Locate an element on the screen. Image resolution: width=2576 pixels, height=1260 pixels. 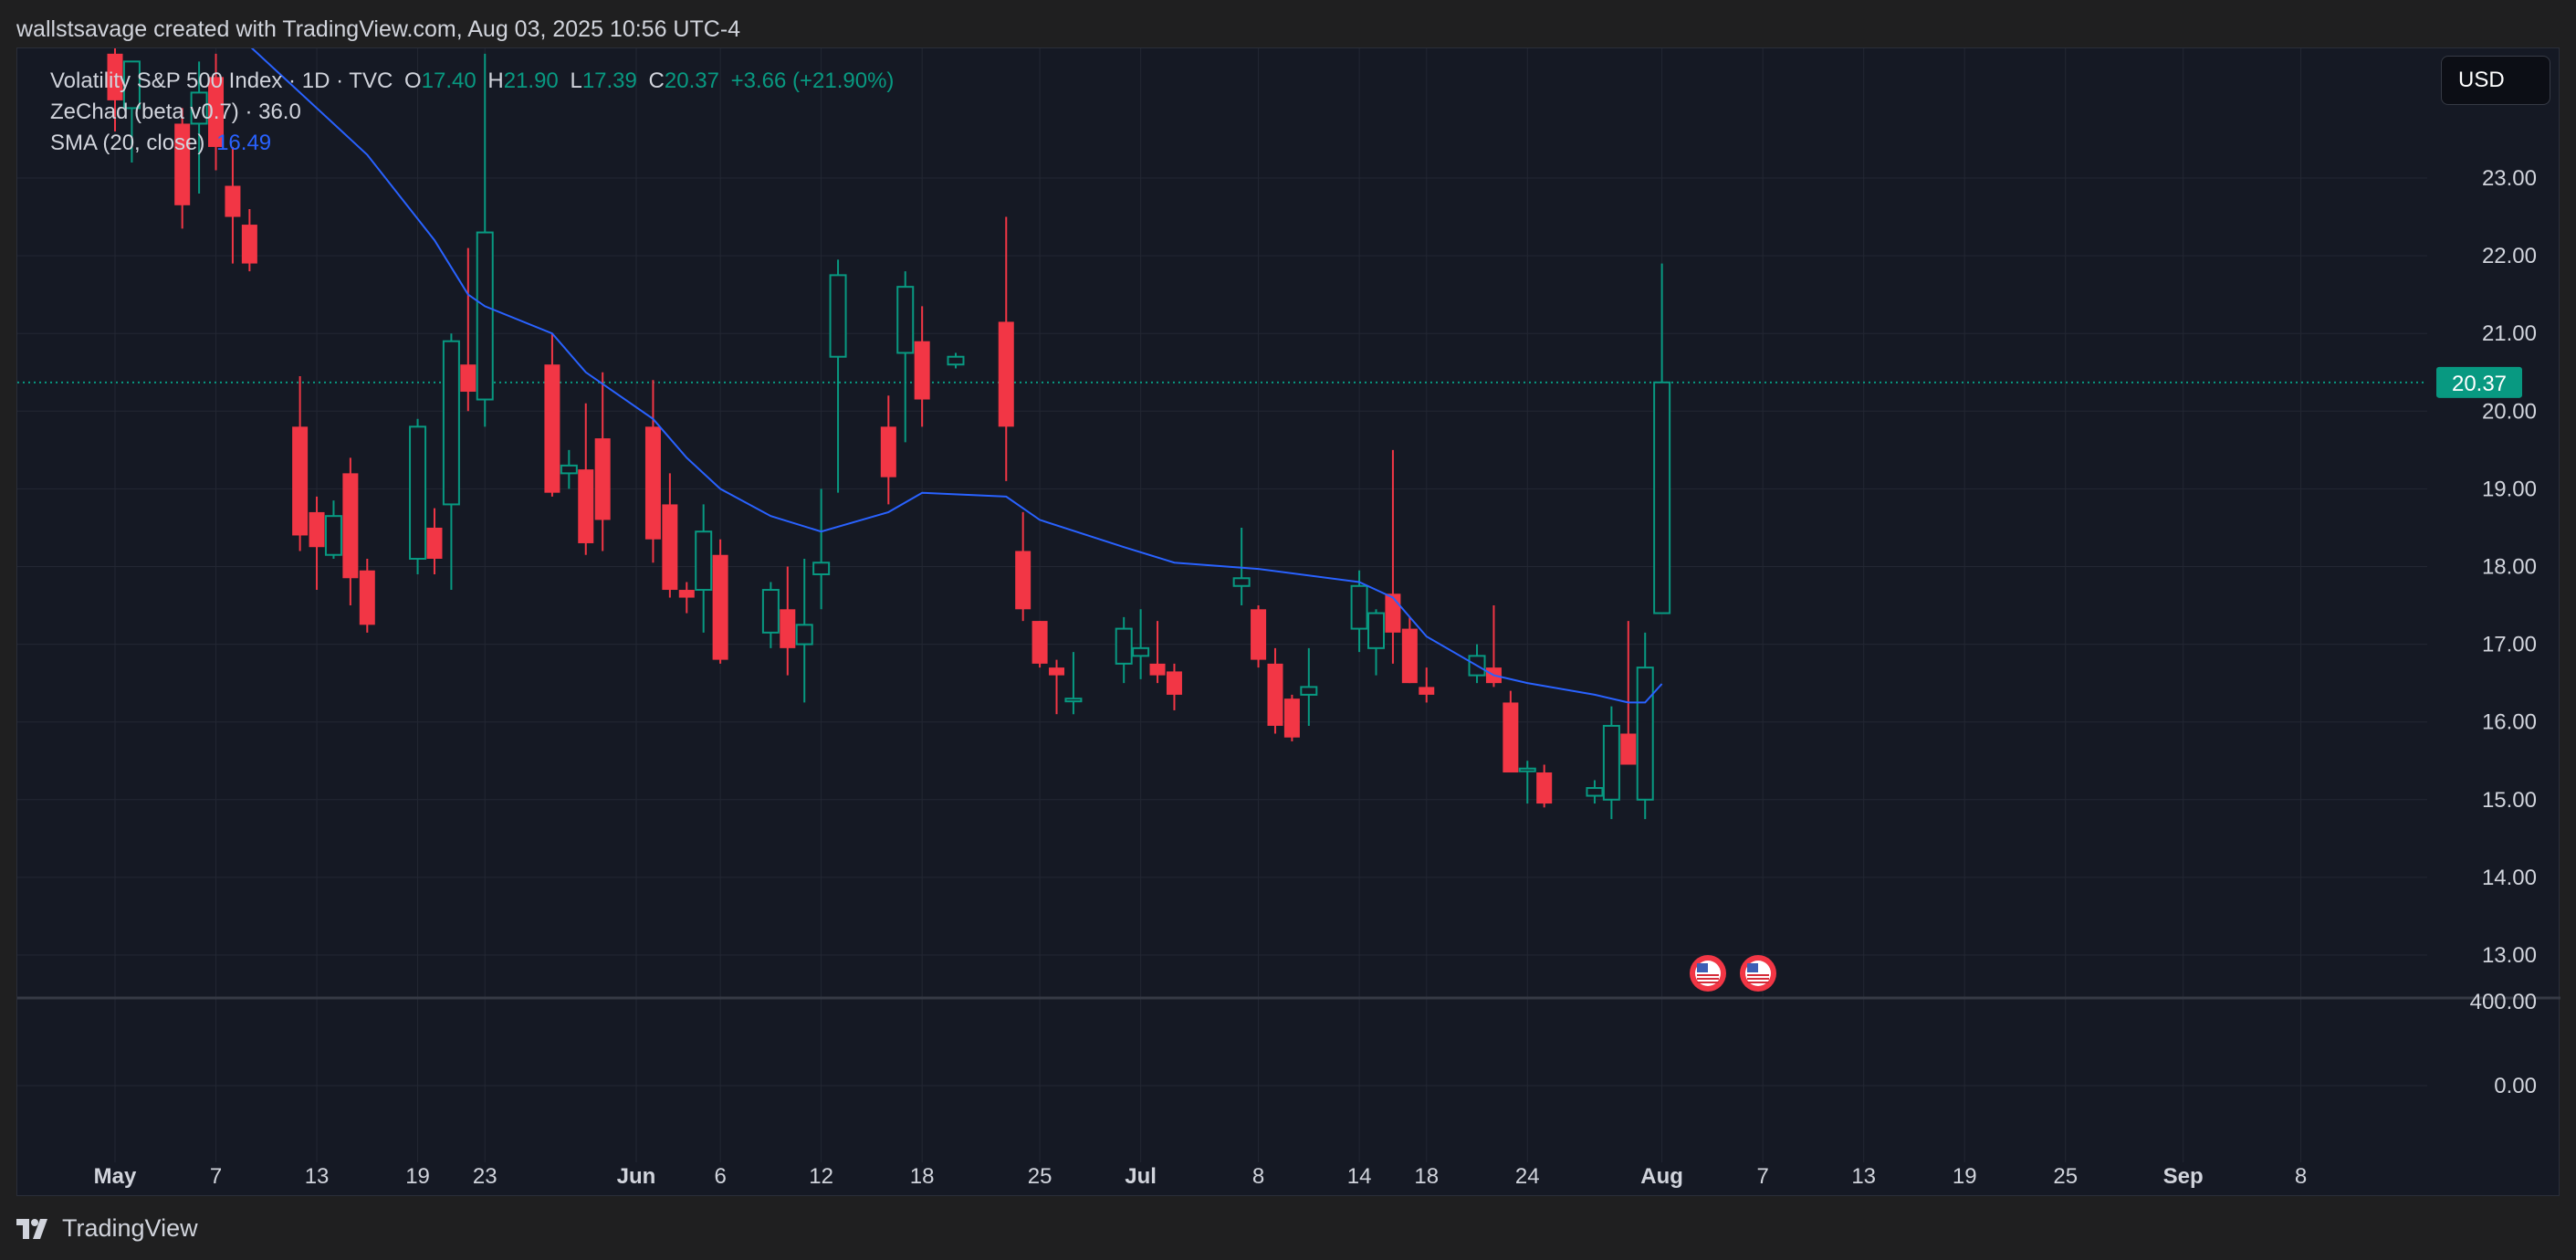
x-tick-label: Sep is located at coordinates (2184, 1177).